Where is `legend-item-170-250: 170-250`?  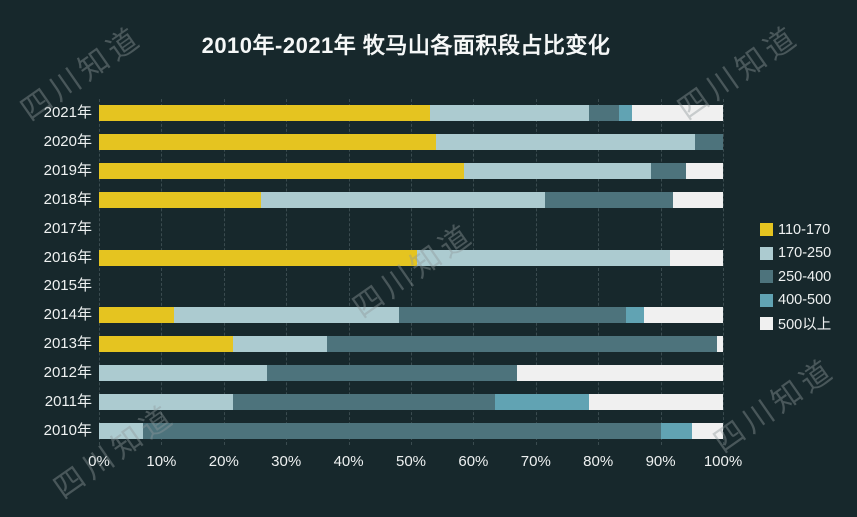
legend-item-170-250: 170-250 is located at coordinates (795, 254).